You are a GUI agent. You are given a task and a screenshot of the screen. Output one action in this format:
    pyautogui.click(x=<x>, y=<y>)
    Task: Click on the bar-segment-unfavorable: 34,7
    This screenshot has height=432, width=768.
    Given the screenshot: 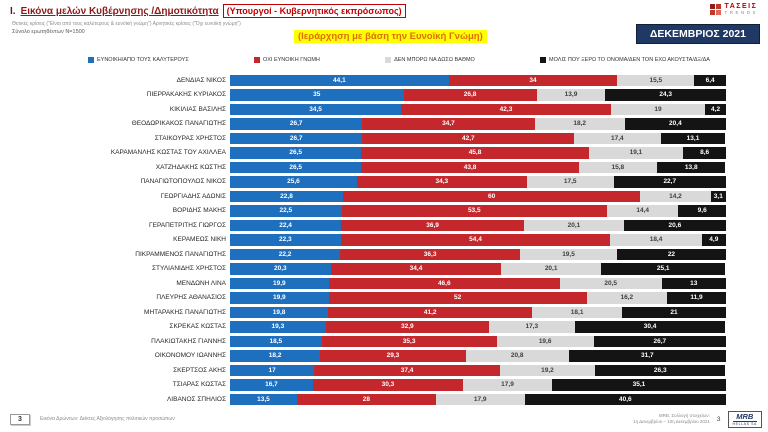 What is the action you would take?
    pyautogui.click(x=448, y=124)
    